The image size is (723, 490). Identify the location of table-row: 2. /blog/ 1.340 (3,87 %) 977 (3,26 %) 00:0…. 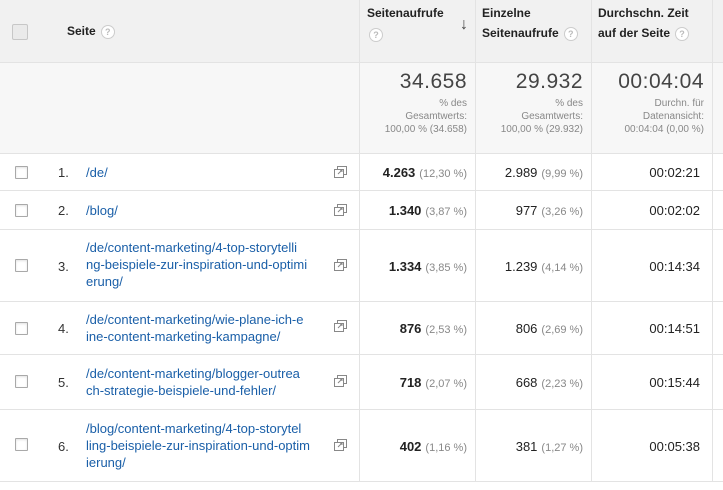
(361, 210).